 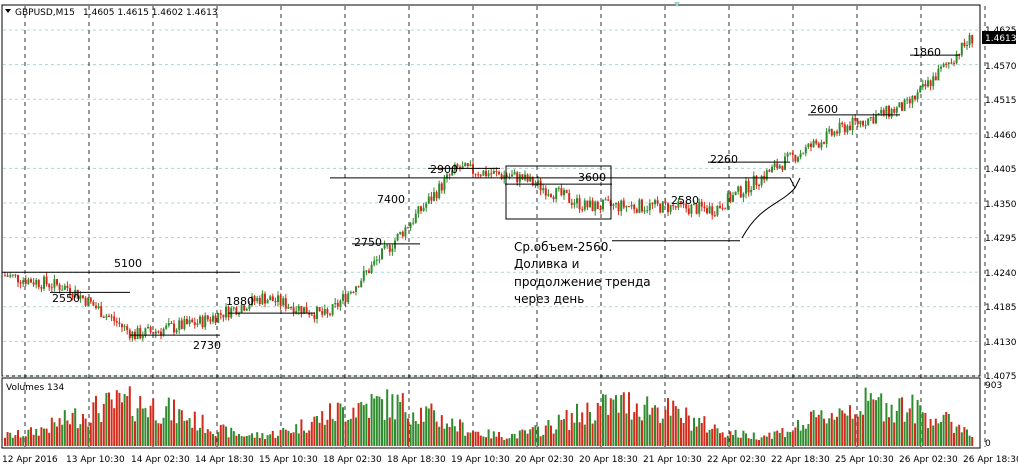 I want to click on time-tick-label: 22 Apr 18:30, so click(x=800, y=460).